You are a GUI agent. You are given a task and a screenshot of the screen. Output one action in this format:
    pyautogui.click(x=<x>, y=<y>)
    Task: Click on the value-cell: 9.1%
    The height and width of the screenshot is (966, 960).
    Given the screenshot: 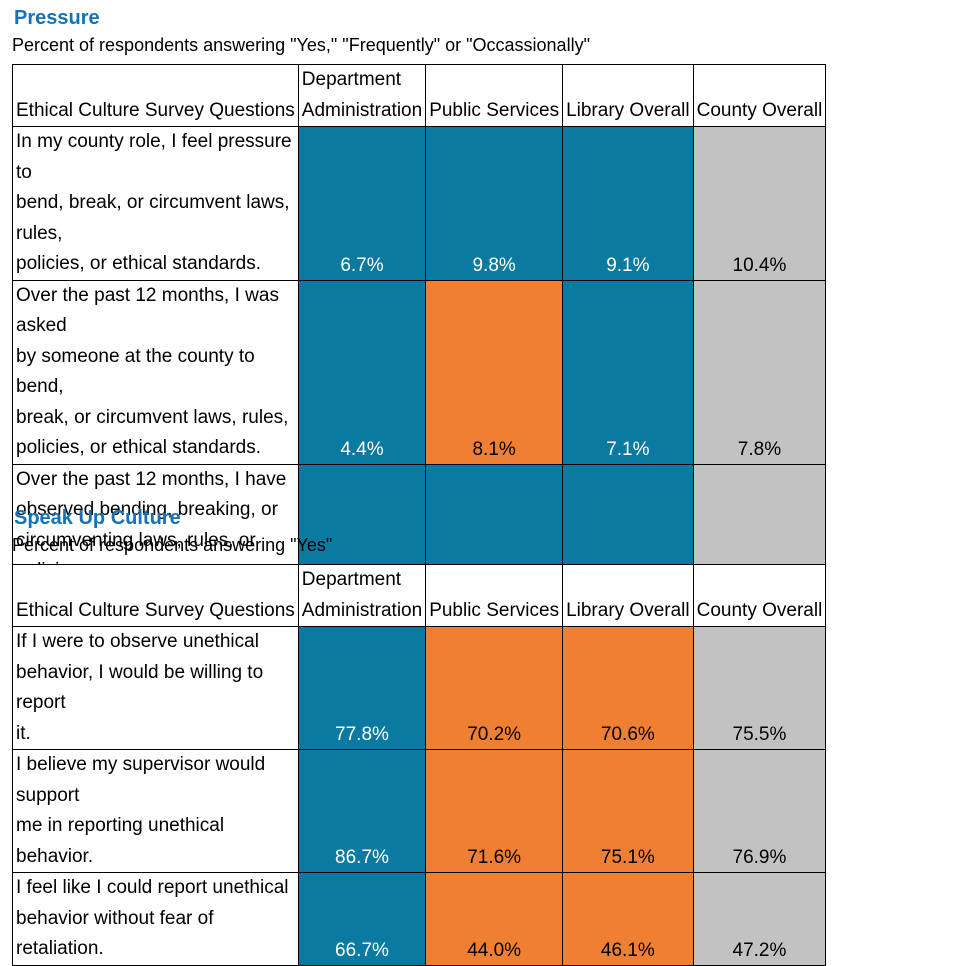 What is the action you would take?
    pyautogui.click(x=628, y=203)
    